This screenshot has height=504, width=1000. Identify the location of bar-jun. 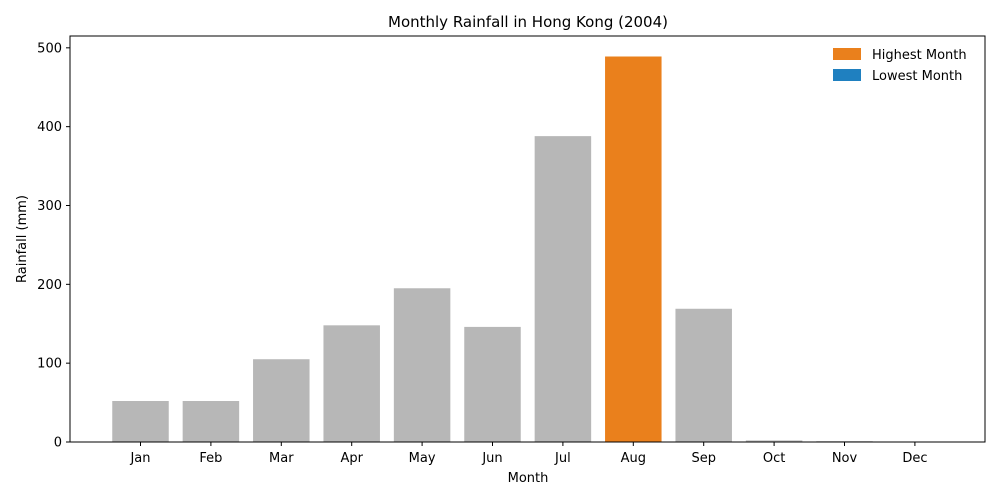
(492, 384).